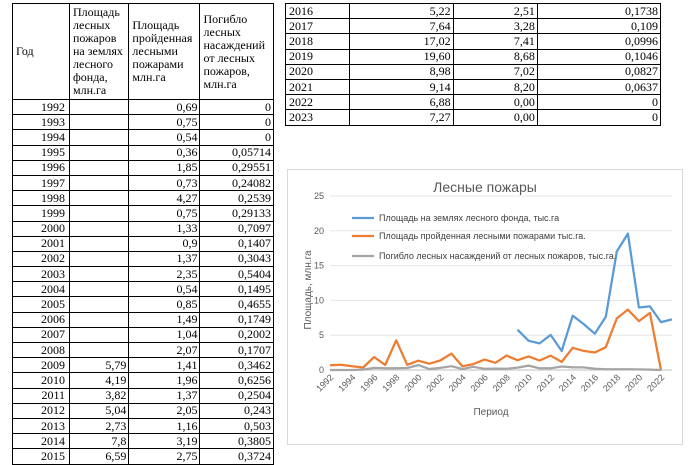 This screenshot has height=465, width=700. What do you see at coordinates (164, 426) in the screenshot?
I see `cell-burned-area: 1,16` at bounding box center [164, 426].